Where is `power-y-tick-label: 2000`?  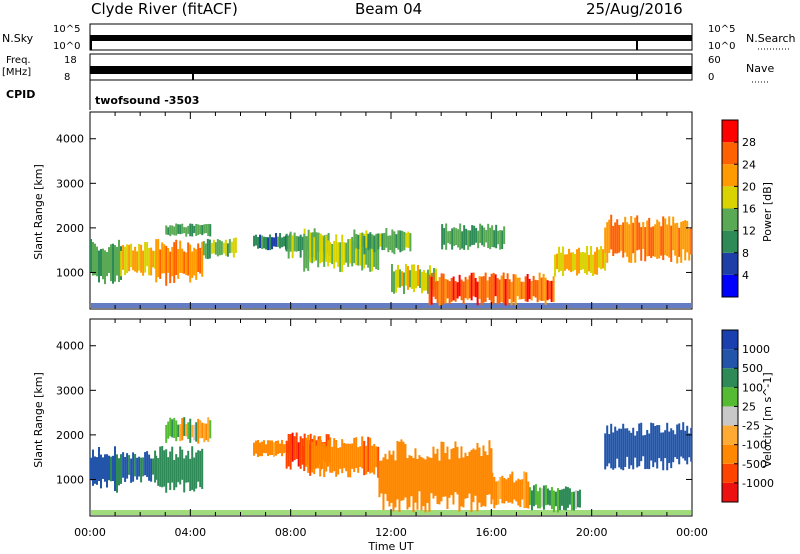 power-y-tick-label: 2000 is located at coordinates (70, 228).